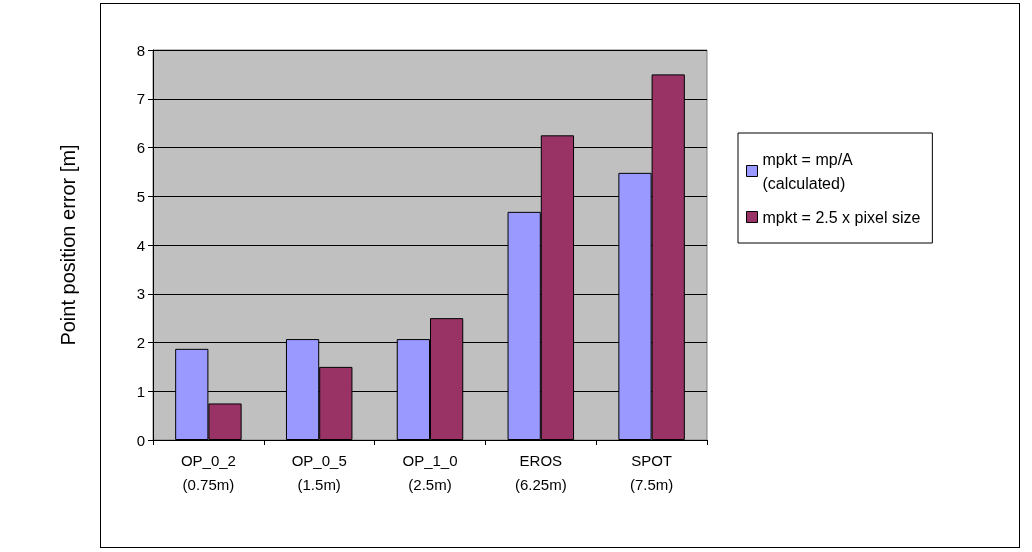  I want to click on x-tick-label: OP_1_0 (2.5m), so click(430, 472).